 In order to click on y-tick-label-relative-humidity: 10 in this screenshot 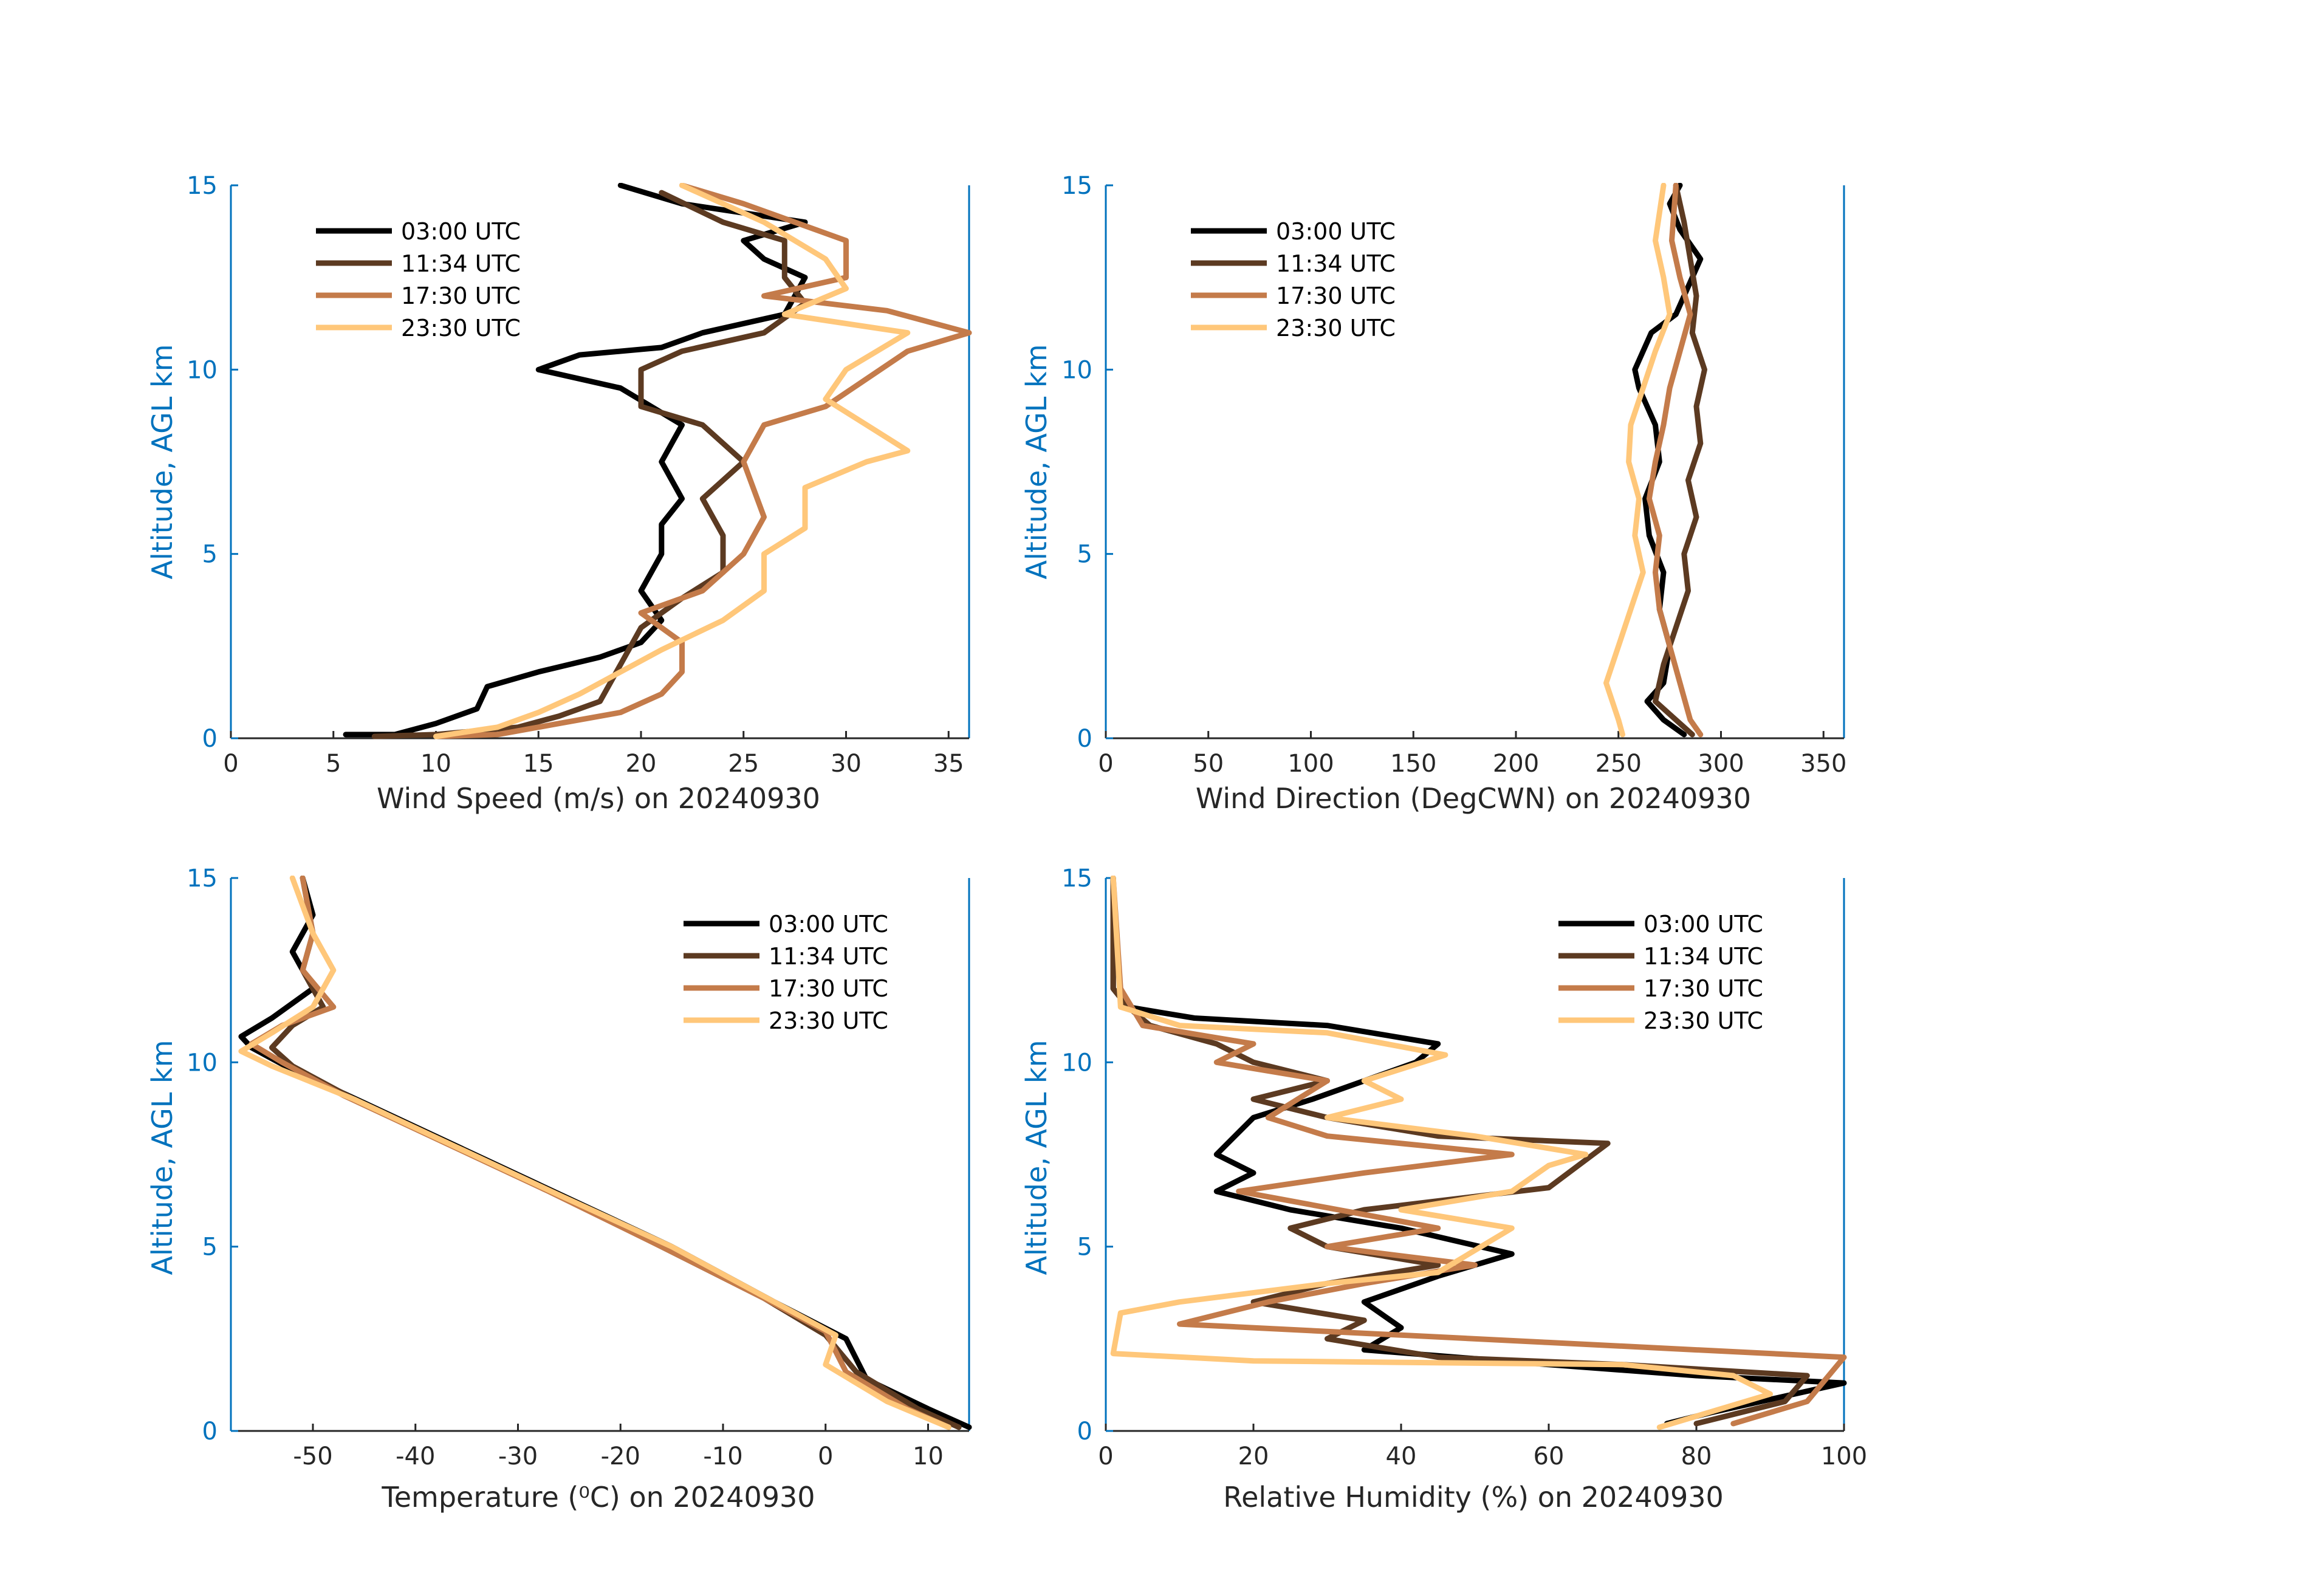, I will do `click(1076, 1063)`.